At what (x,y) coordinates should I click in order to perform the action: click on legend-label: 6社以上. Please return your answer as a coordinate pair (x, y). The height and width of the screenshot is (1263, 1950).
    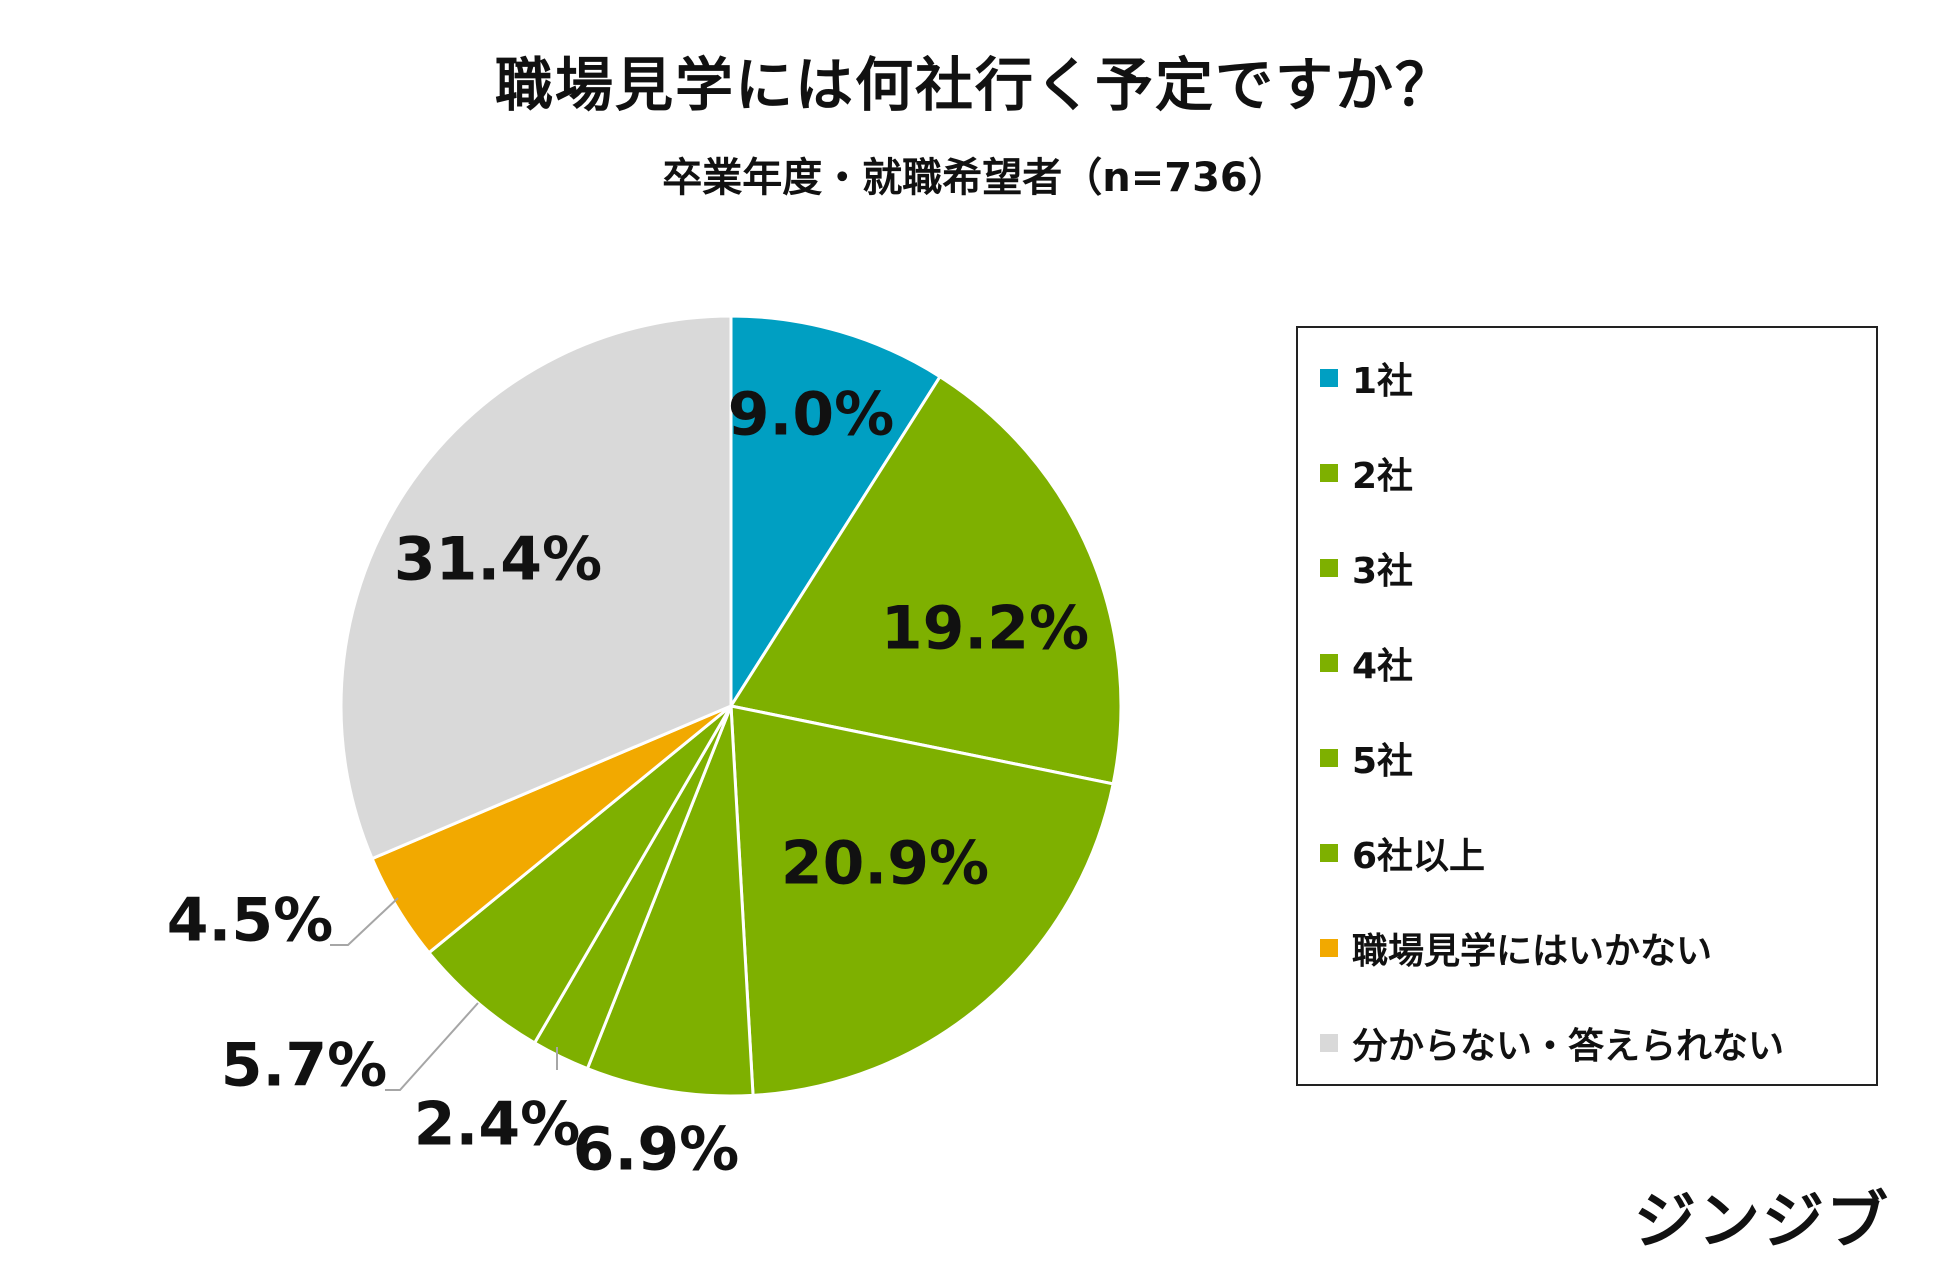
    Looking at the image, I should click on (1419, 856).